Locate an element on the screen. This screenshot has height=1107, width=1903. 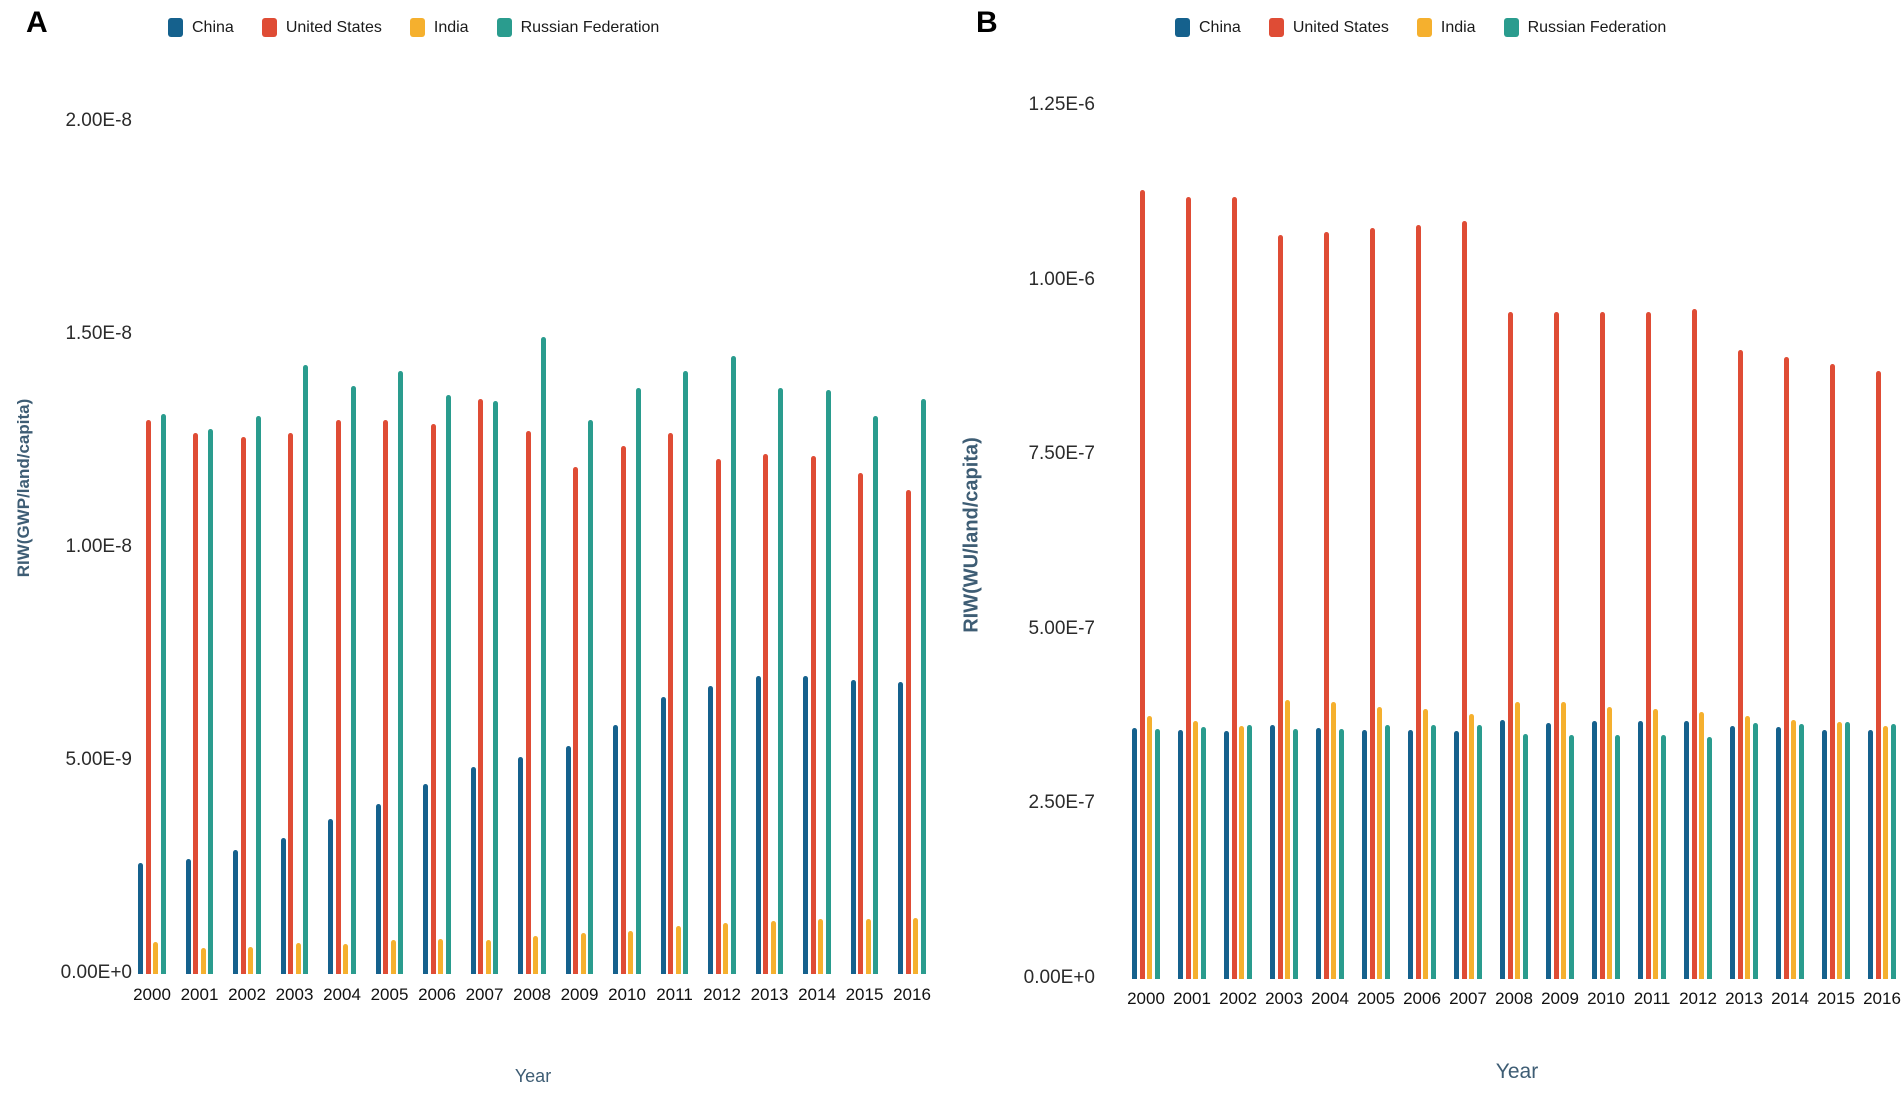
bar-russian-federation-2016 is located at coordinates (1893, 851).